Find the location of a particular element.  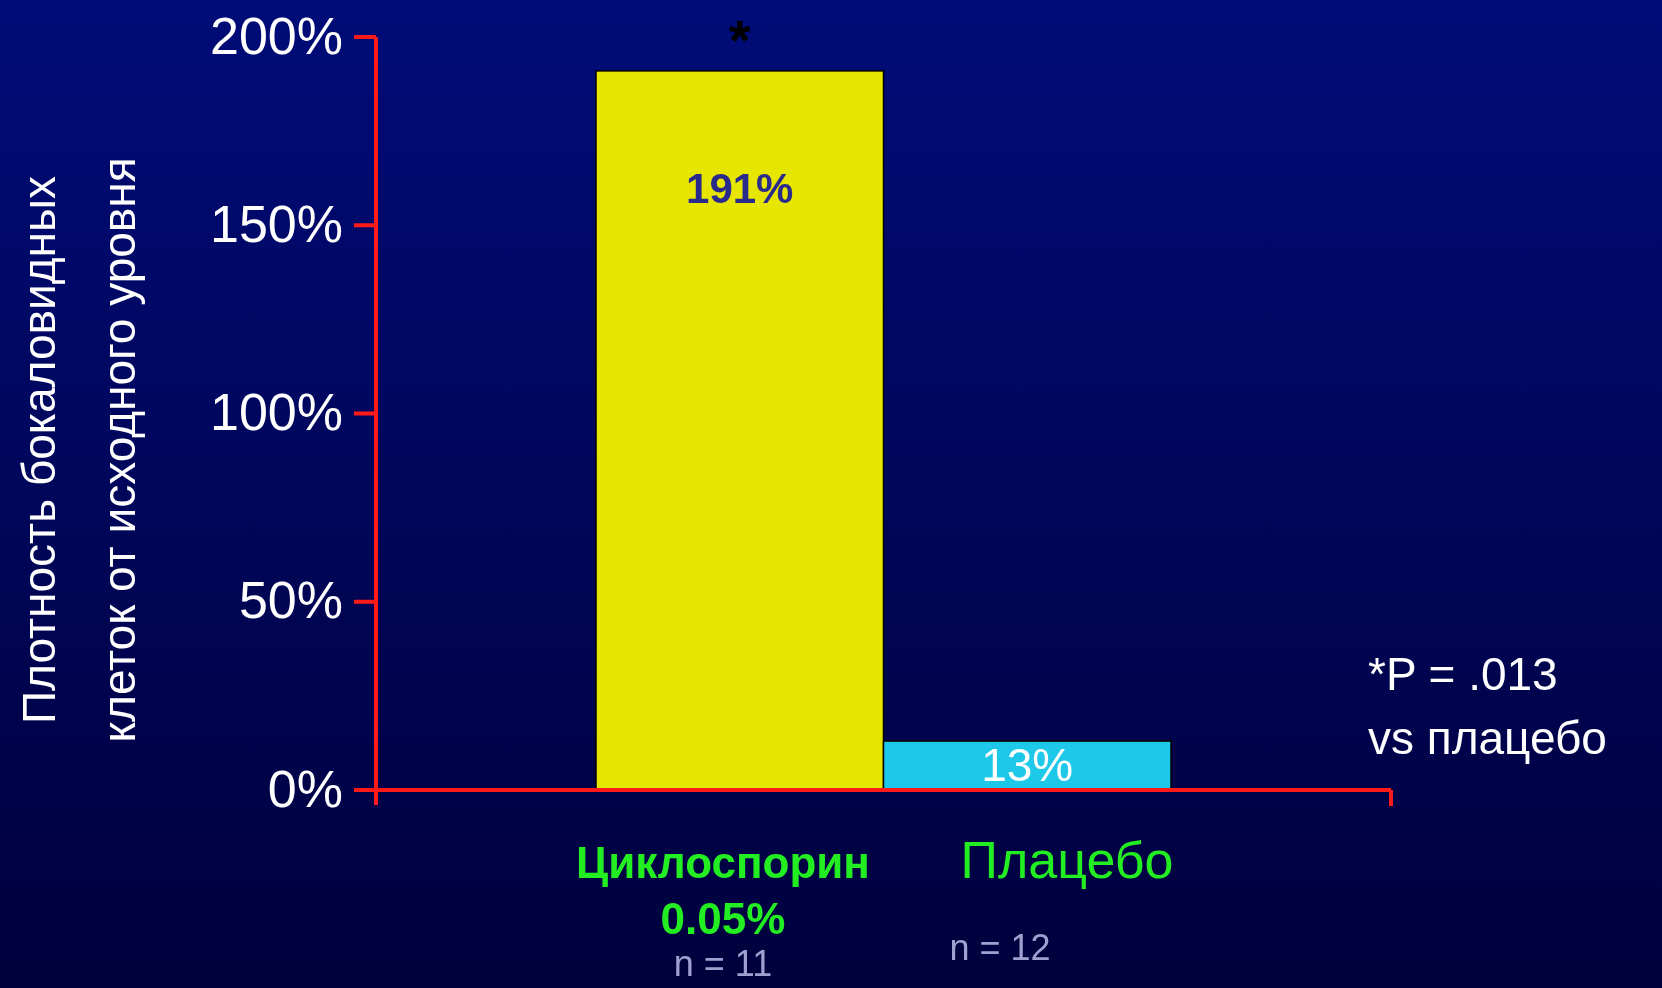

x-tick-label: Циклоспорин 0.05% is located at coordinates (723, 890).